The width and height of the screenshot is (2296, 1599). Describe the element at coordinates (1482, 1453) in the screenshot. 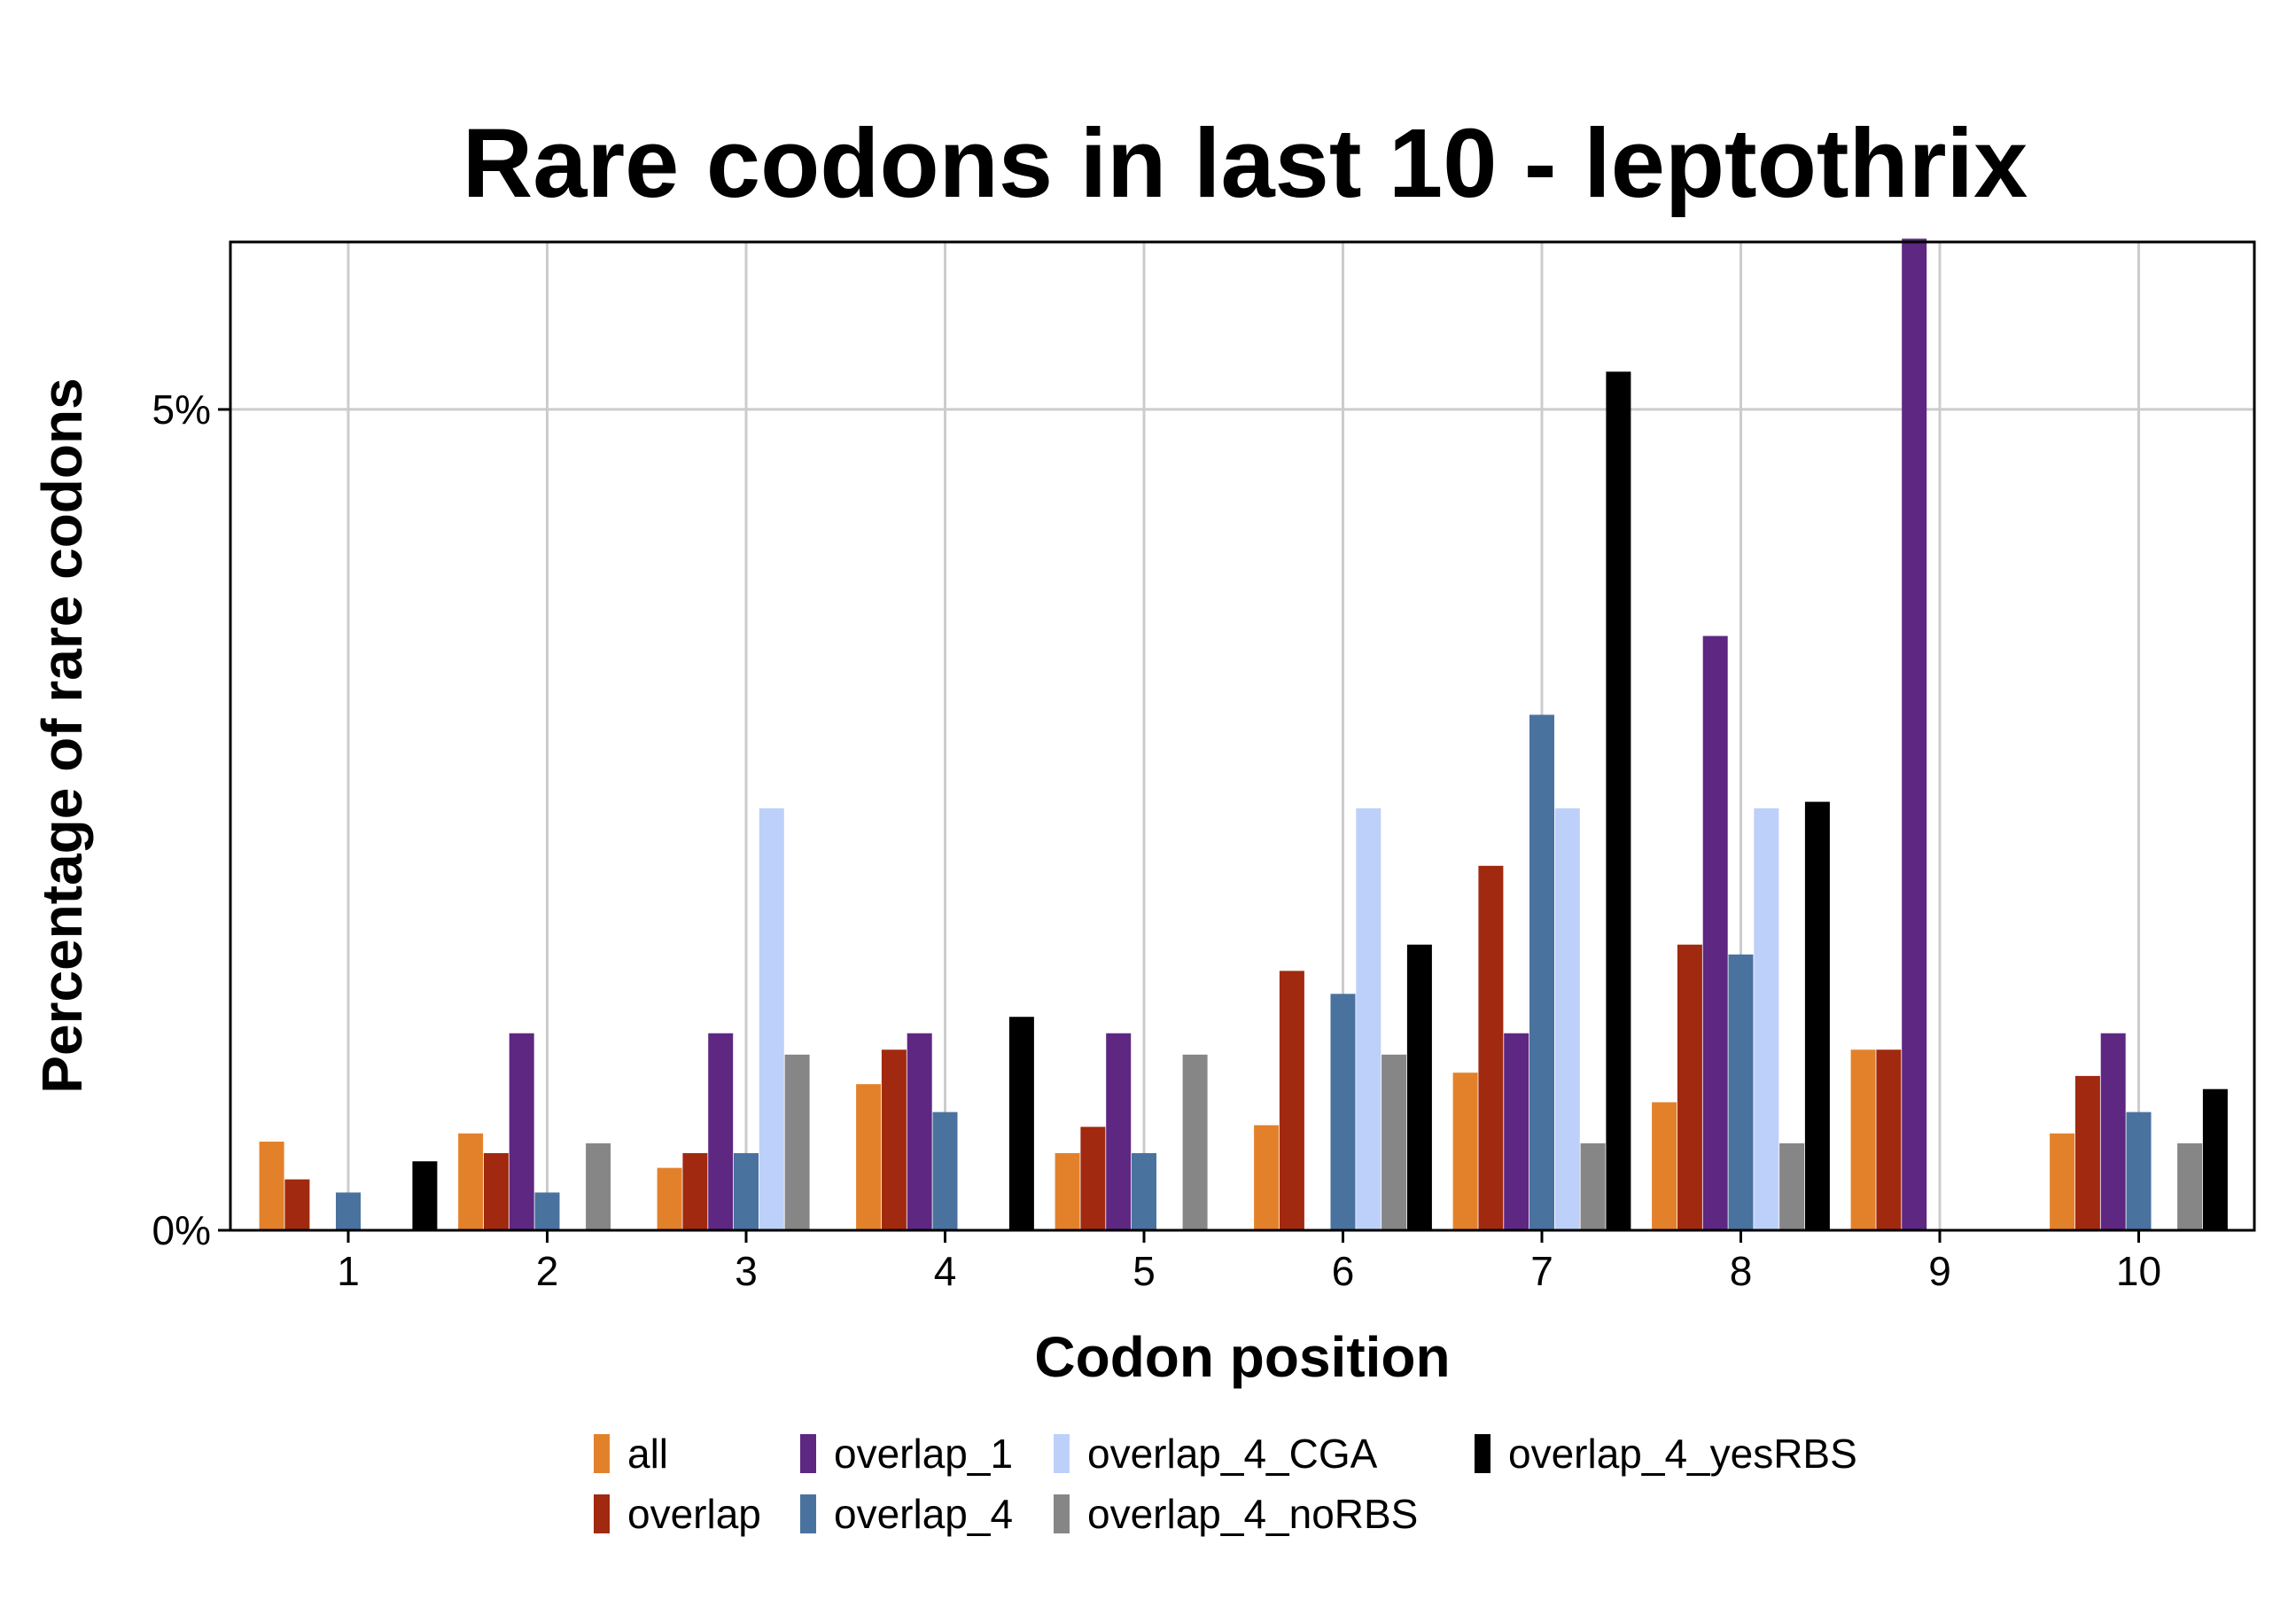

I see `legend-swatch-overlap_4_yesRBS` at that location.